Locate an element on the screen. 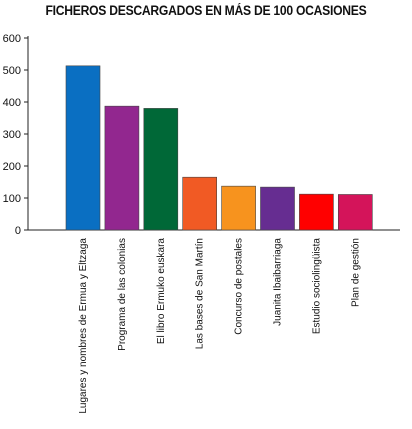 The width and height of the screenshot is (412, 429). x-category-label: Las bases de San Martín is located at coordinates (200, 293).